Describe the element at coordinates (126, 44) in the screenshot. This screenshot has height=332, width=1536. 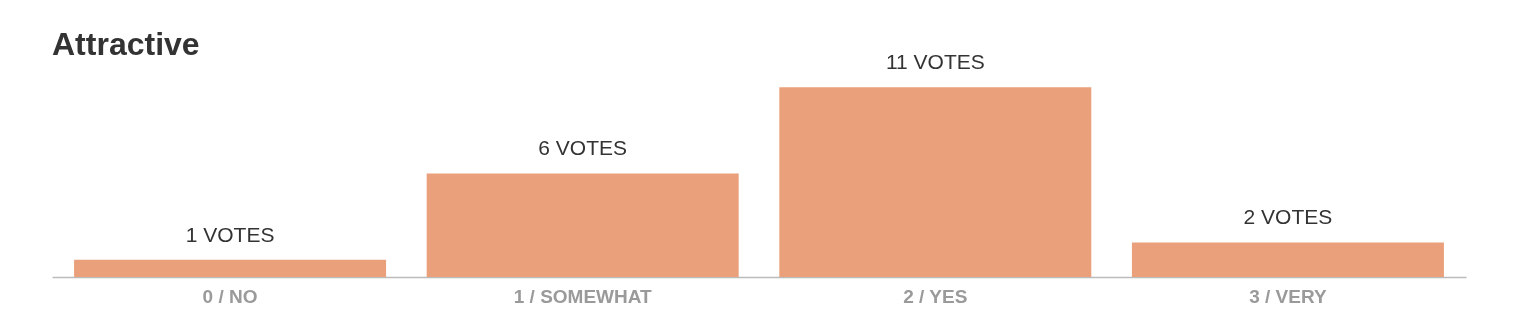
I see `chart-title: Attractive` at that location.